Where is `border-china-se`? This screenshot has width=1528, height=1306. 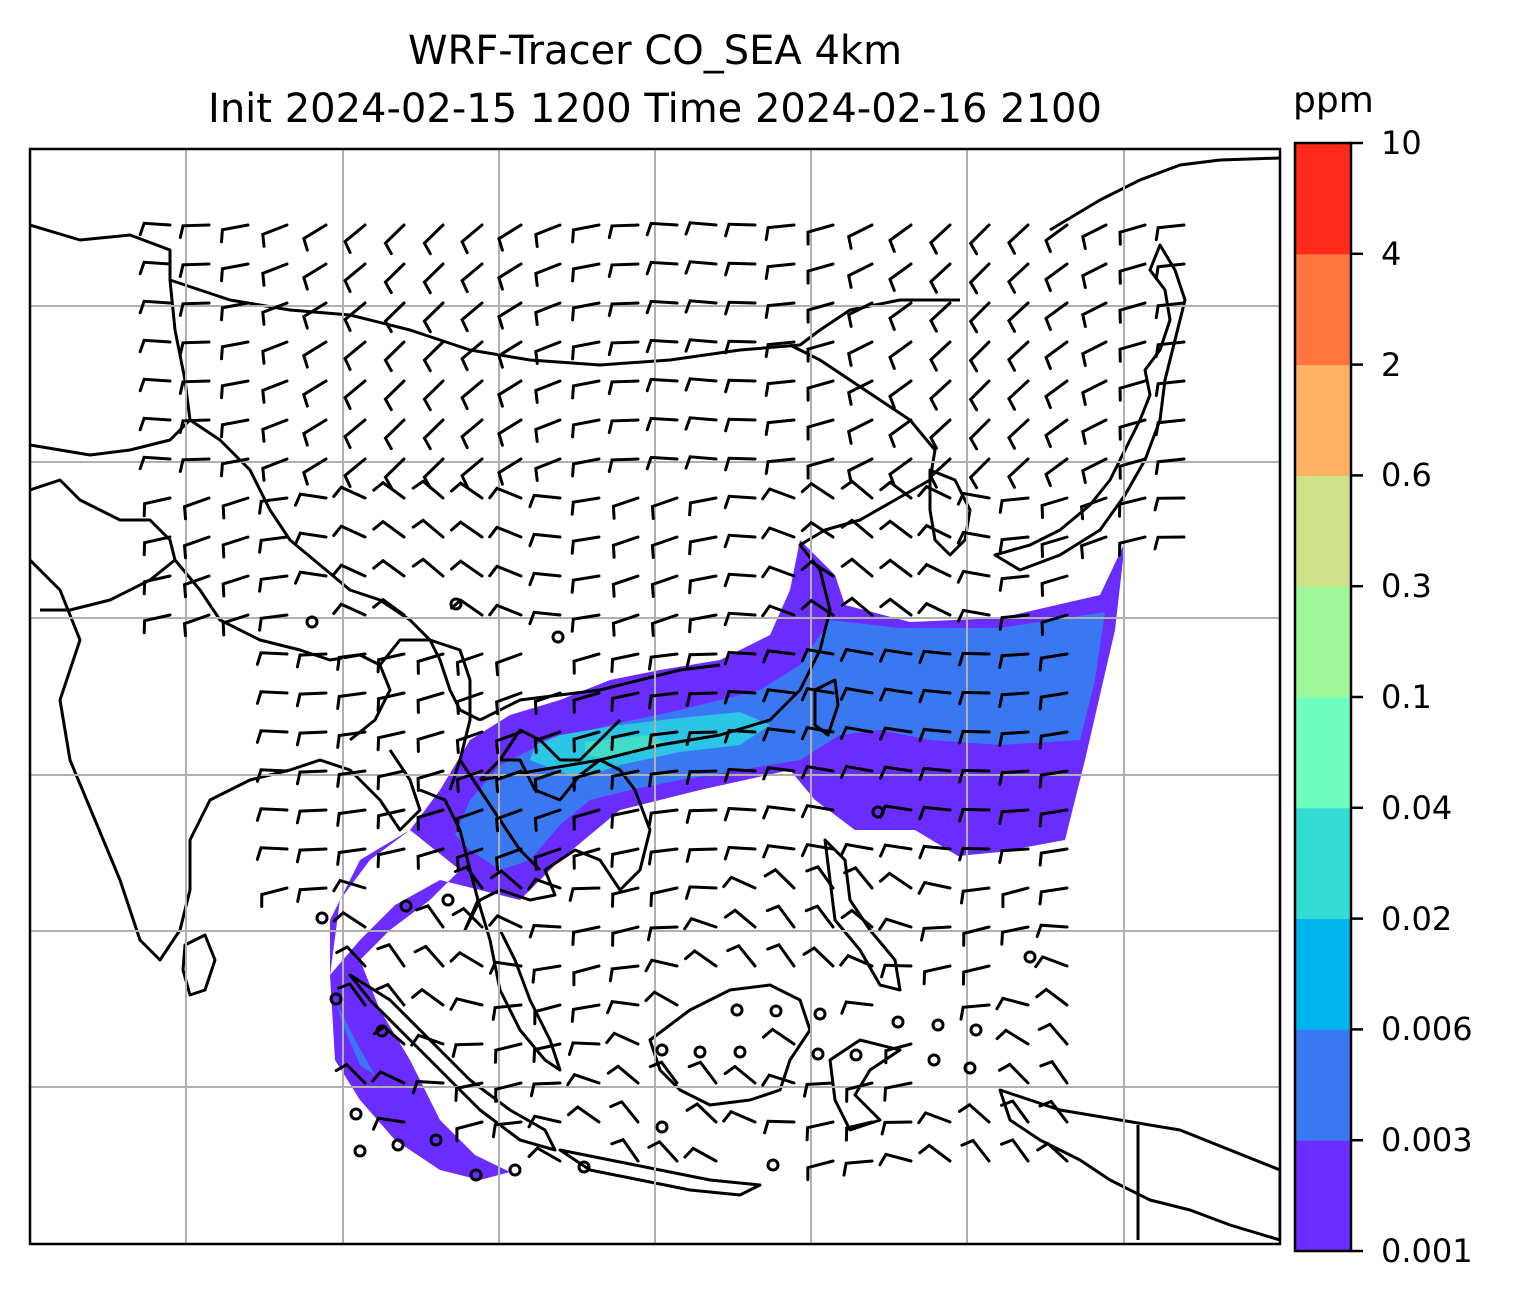
border-china-se is located at coordinates (600, 692).